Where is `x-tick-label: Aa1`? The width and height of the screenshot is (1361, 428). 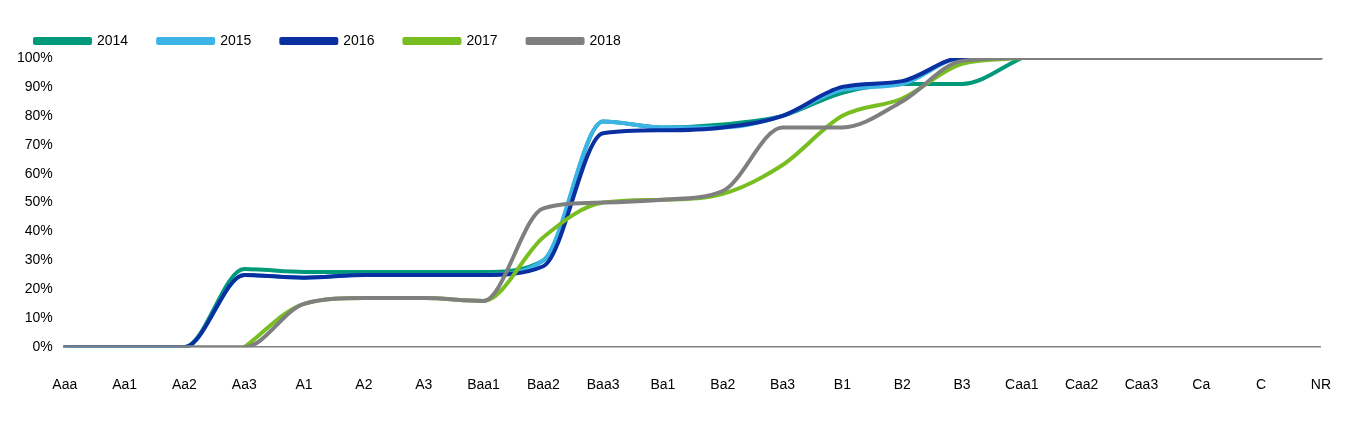 x-tick-label: Aa1 is located at coordinates (125, 384).